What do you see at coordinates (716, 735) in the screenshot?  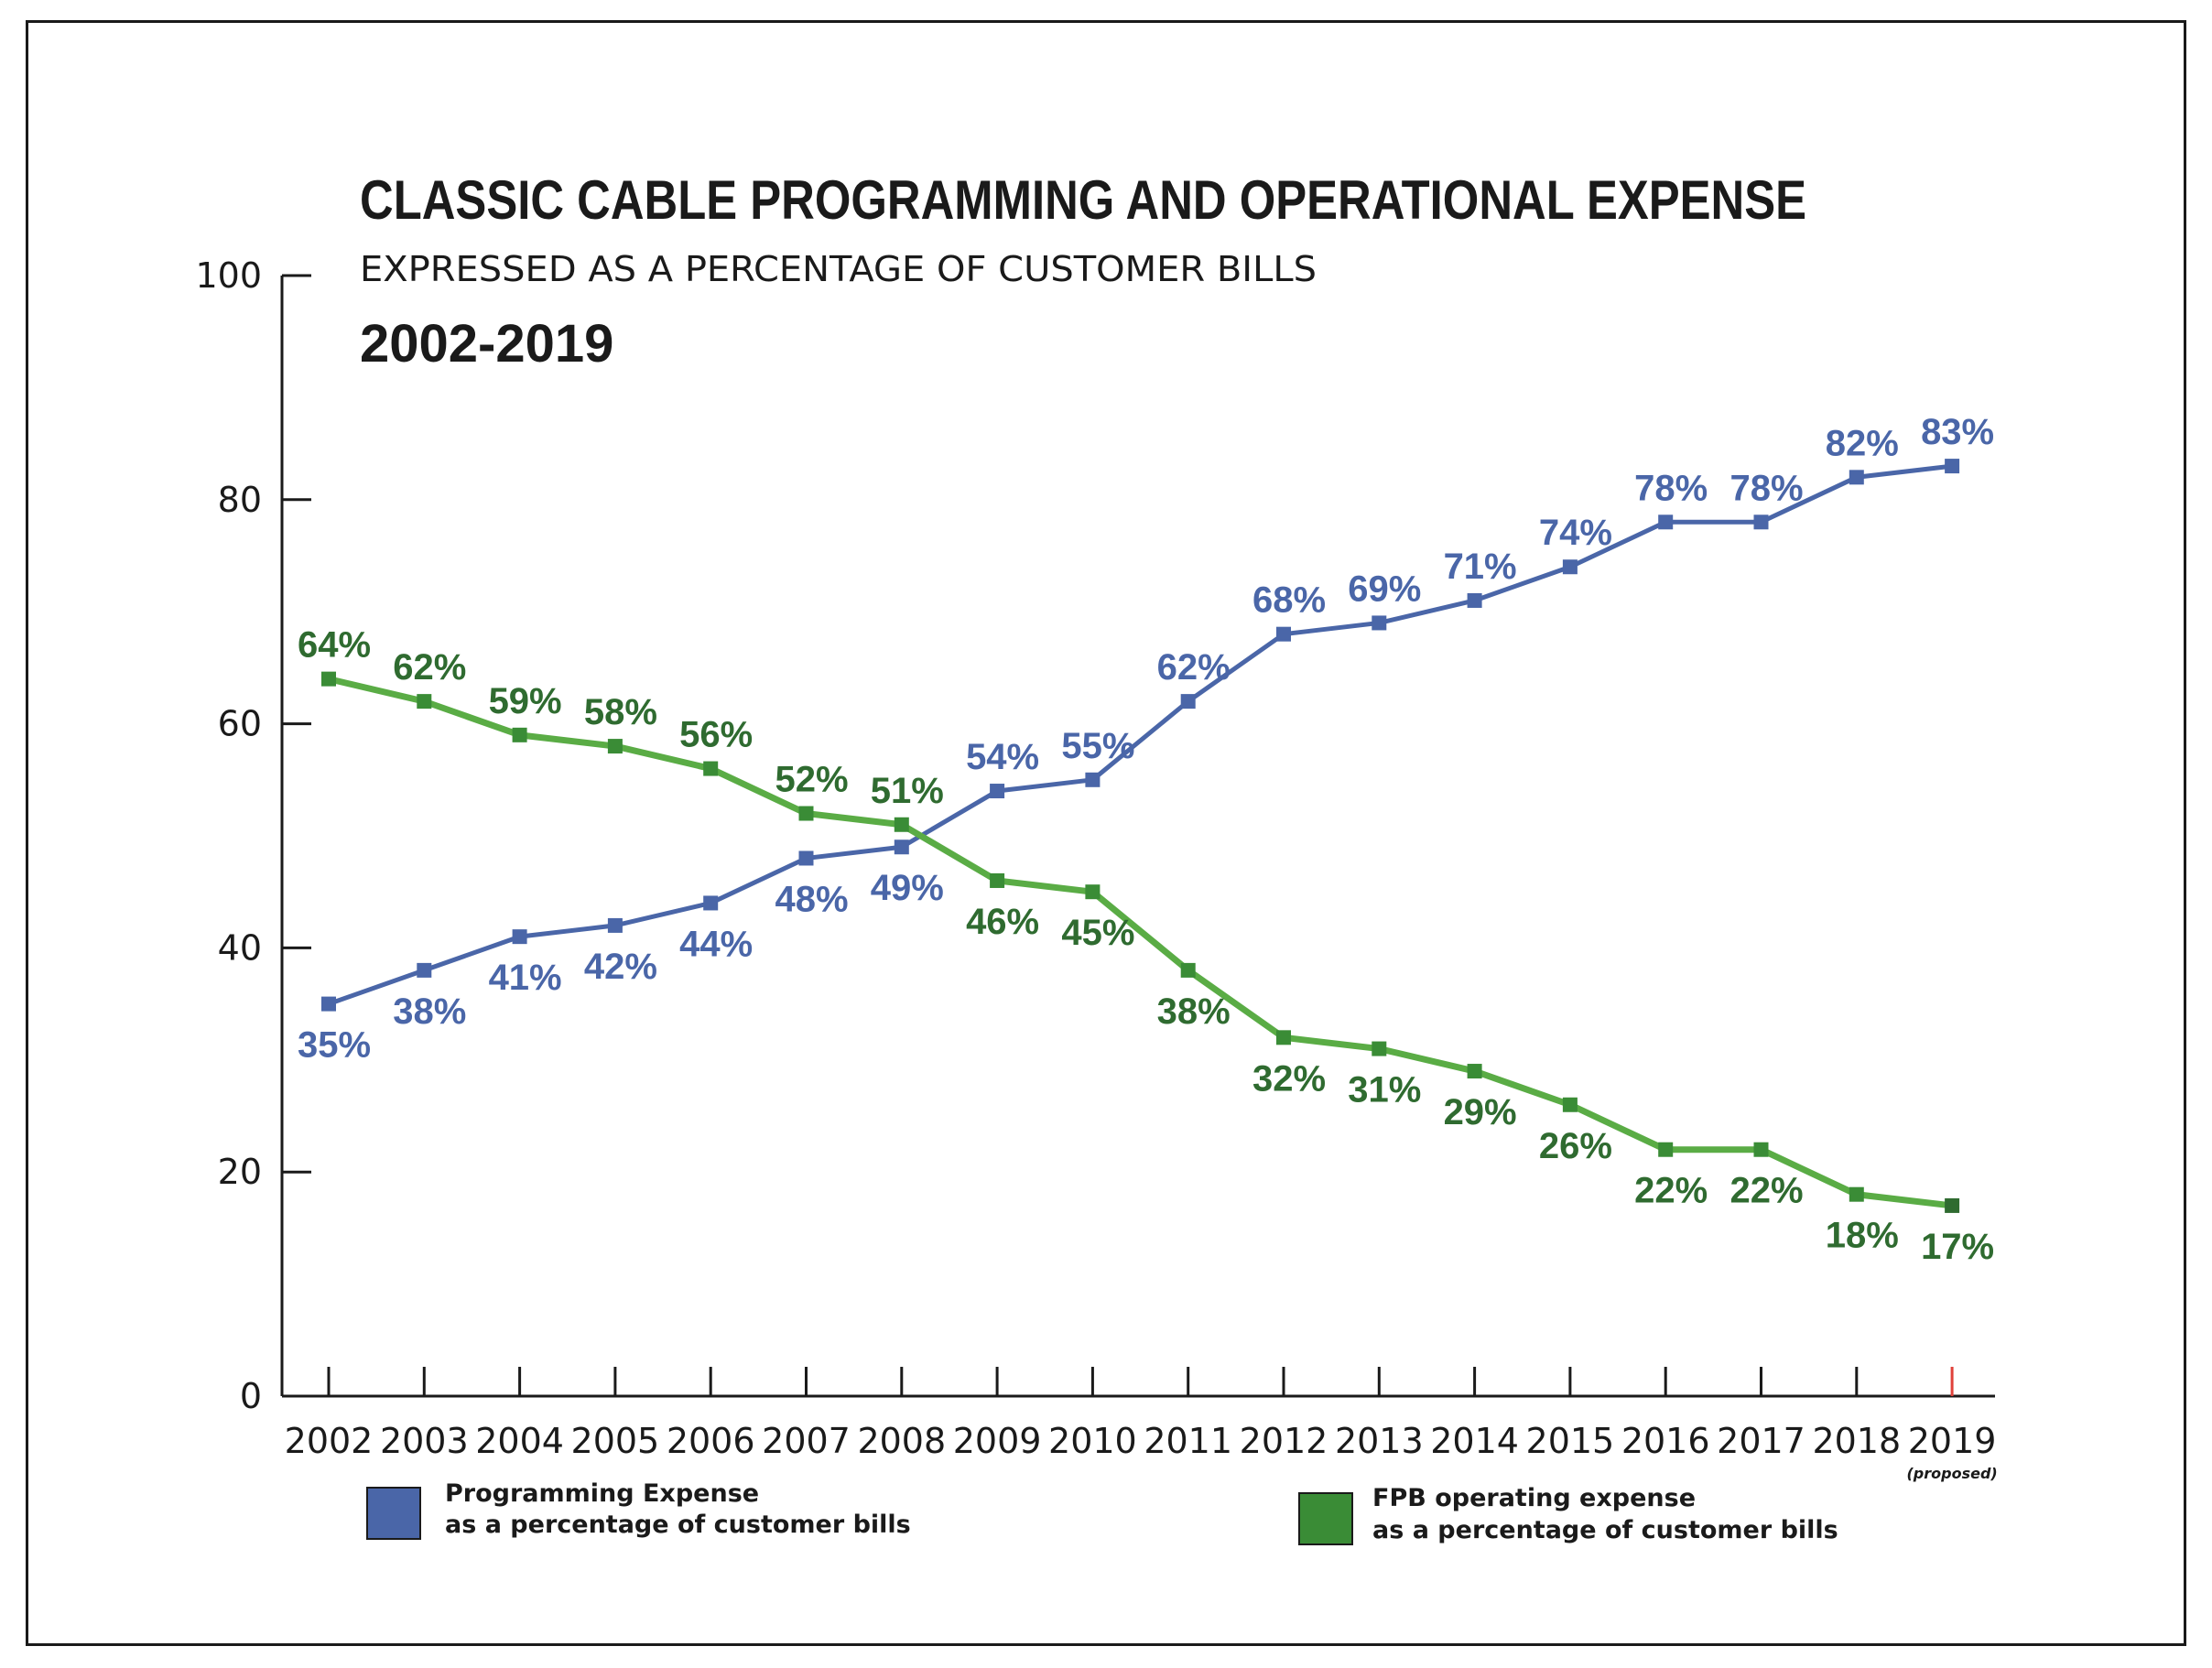 I see `data-label: 56%` at bounding box center [716, 735].